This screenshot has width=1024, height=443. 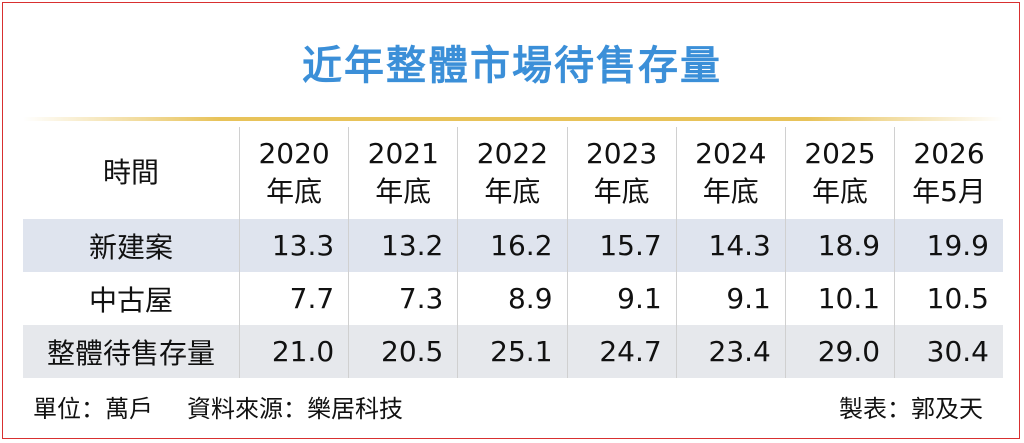 I want to click on row-label: 整體待售存量, so click(x=130, y=353).